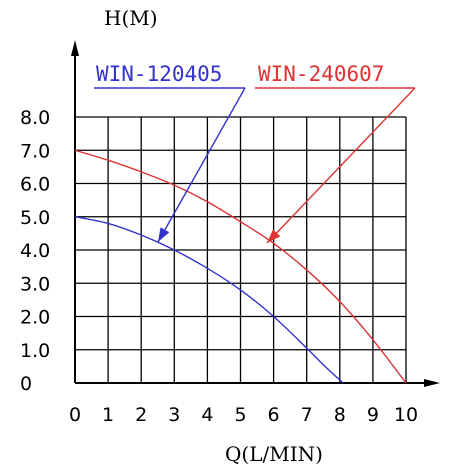 This screenshot has height=469, width=456. I want to click on legend-label-2: WIN-240607, so click(321, 74).